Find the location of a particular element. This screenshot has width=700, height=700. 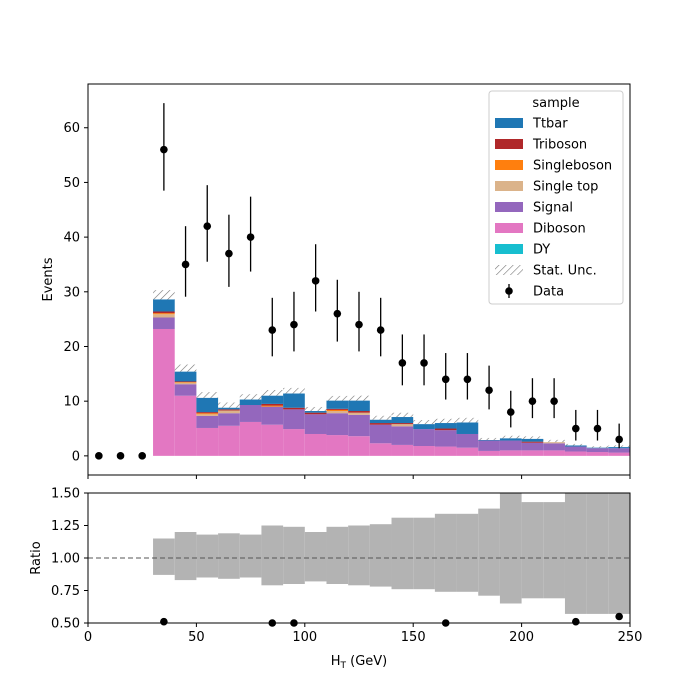

x-tick-label: 150 is located at coordinates (413, 637).